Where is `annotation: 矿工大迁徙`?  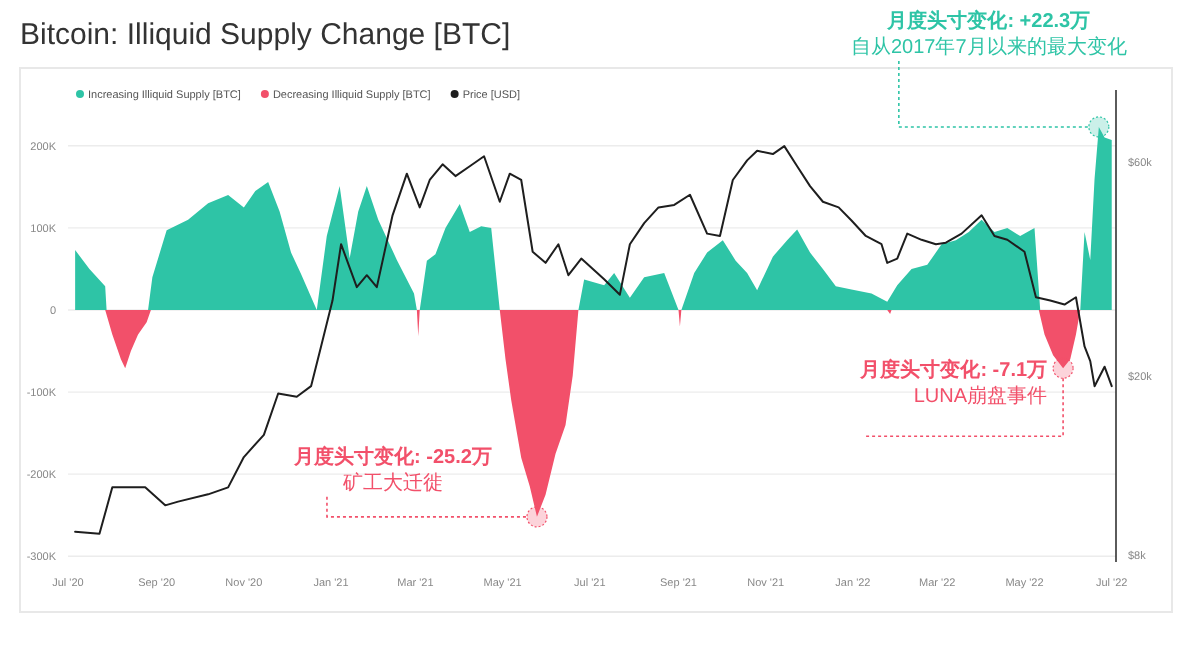 annotation: 矿工大迁徙 is located at coordinates (391, 482).